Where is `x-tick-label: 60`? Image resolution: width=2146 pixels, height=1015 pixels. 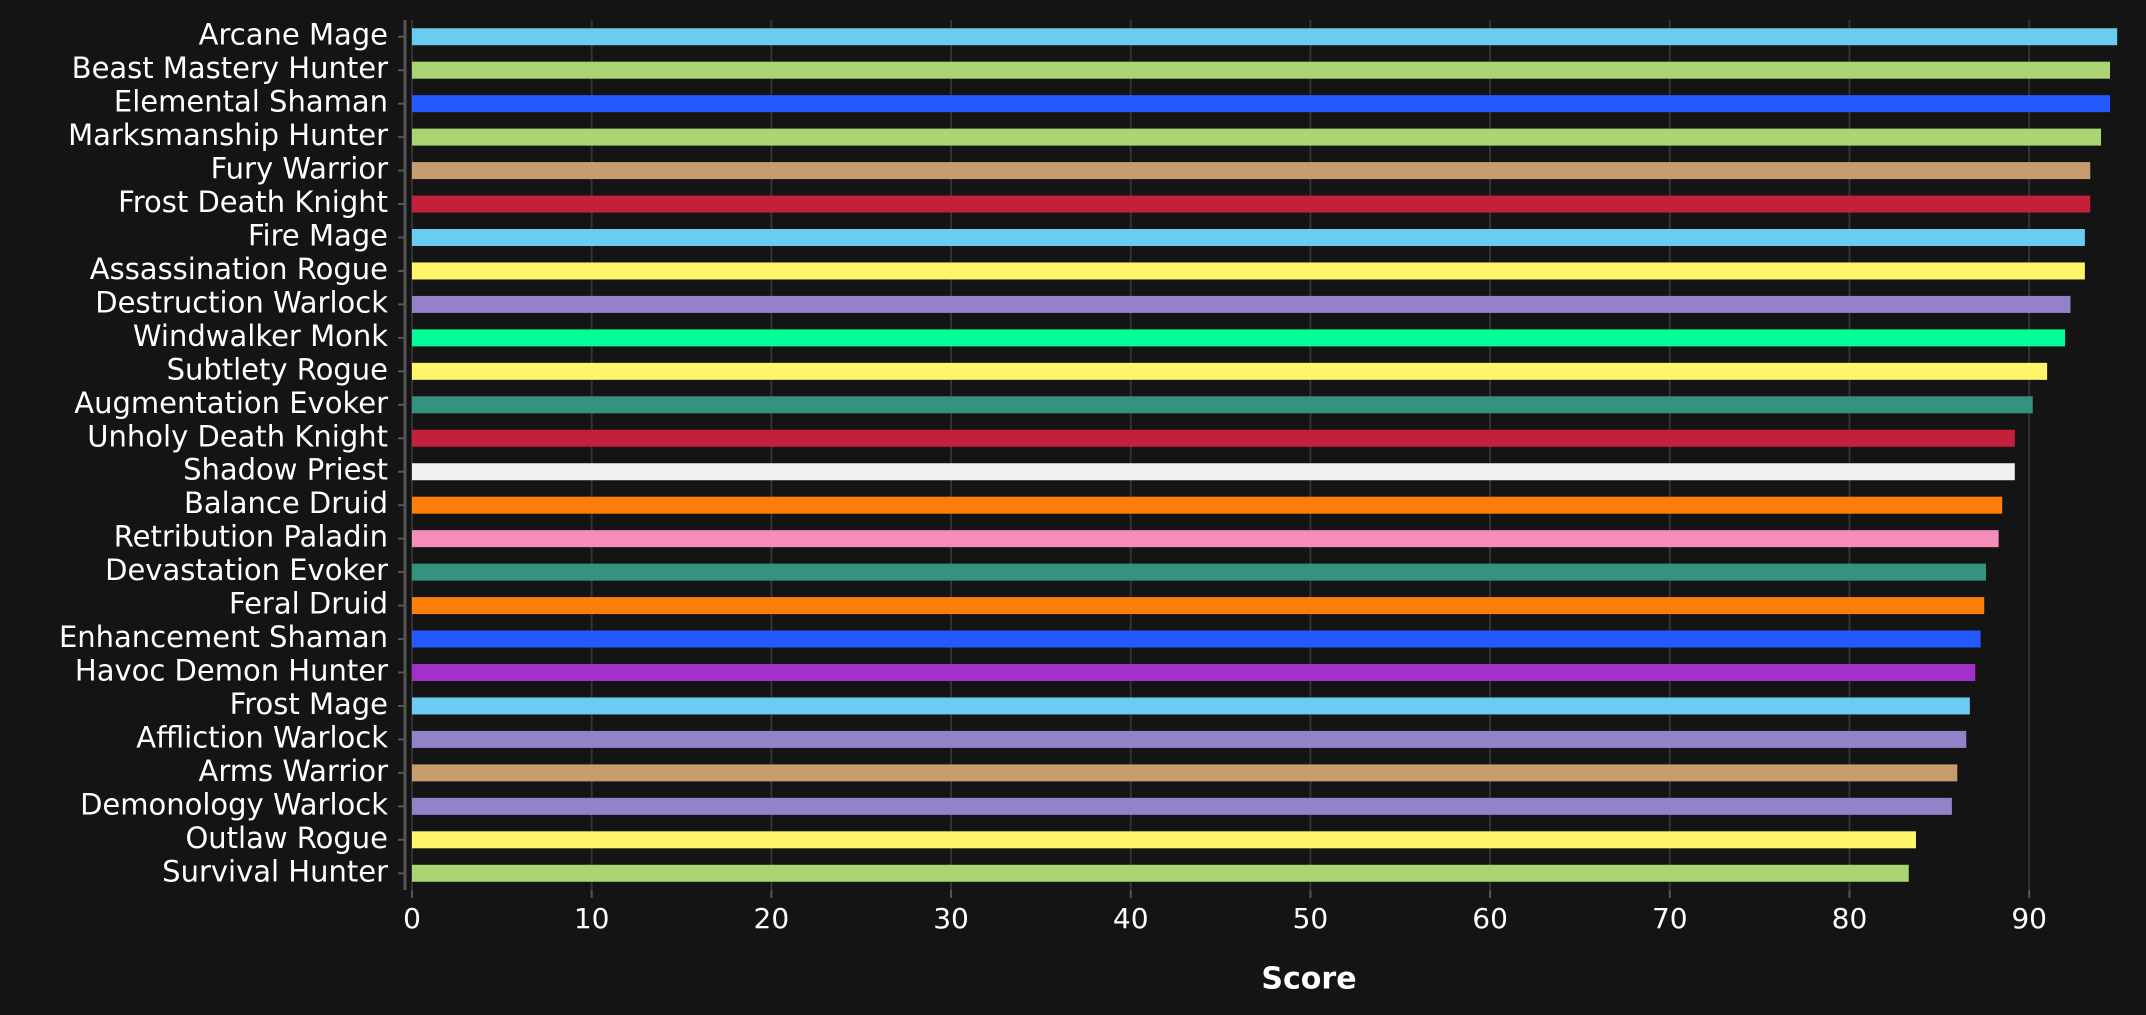 x-tick-label: 60 is located at coordinates (1490, 918).